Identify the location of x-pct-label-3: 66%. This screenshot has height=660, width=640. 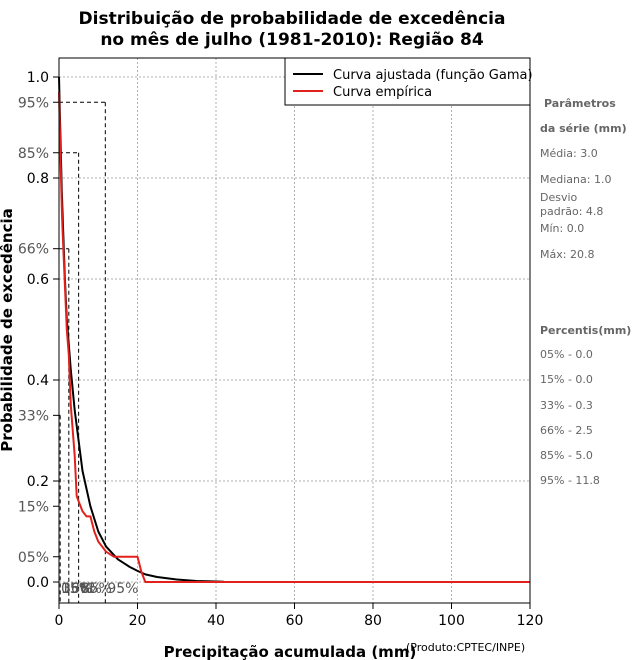
(86, 589).